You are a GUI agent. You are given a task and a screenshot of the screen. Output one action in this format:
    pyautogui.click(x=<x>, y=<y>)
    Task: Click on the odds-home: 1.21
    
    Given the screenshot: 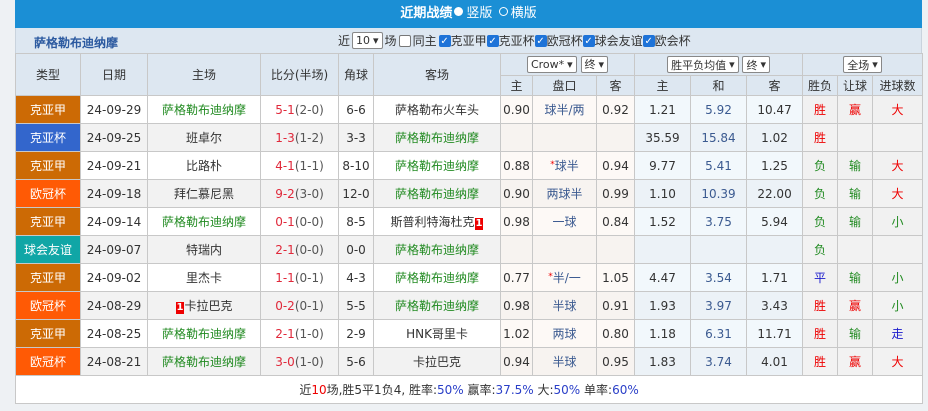 What is the action you would take?
    pyautogui.click(x=663, y=109)
    